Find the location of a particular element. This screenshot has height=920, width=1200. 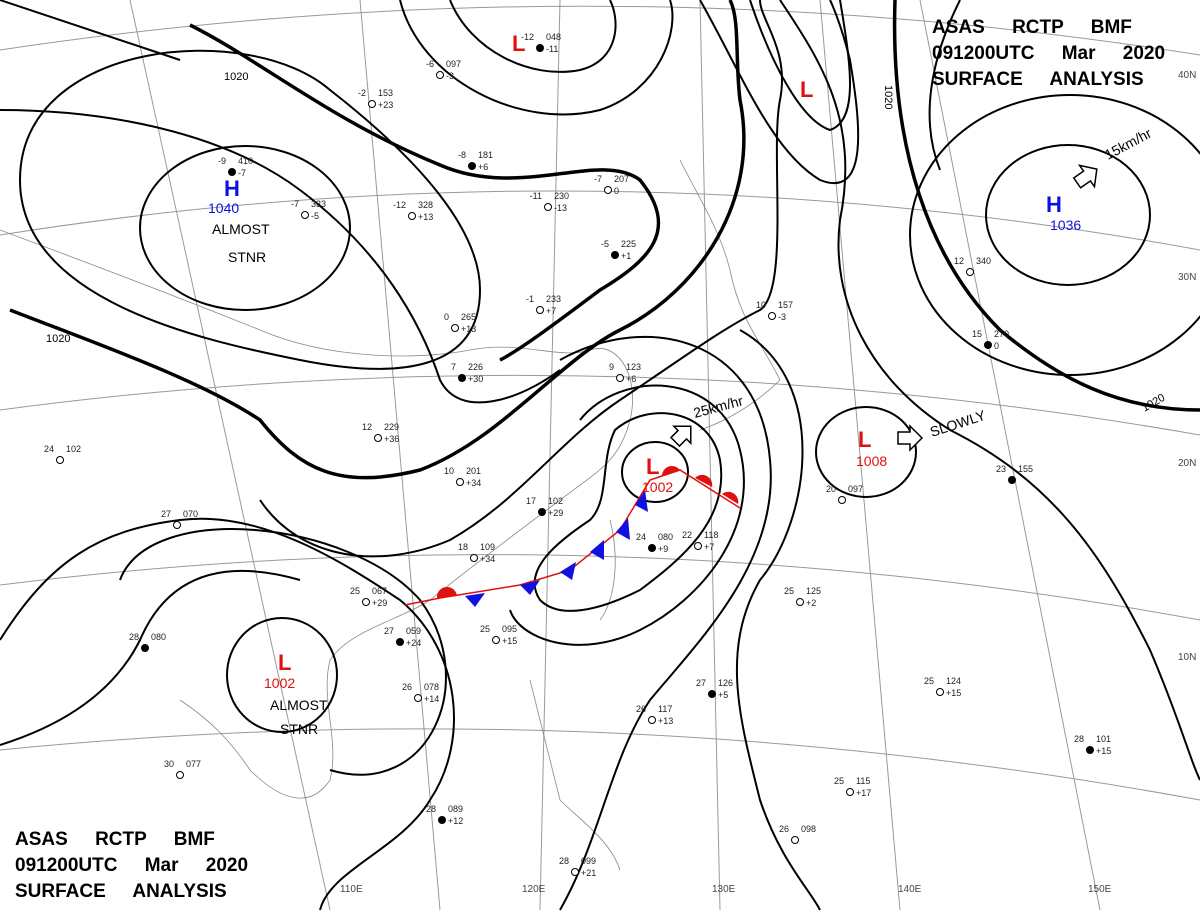

station-temp: -8 is located at coordinates (462, 155).